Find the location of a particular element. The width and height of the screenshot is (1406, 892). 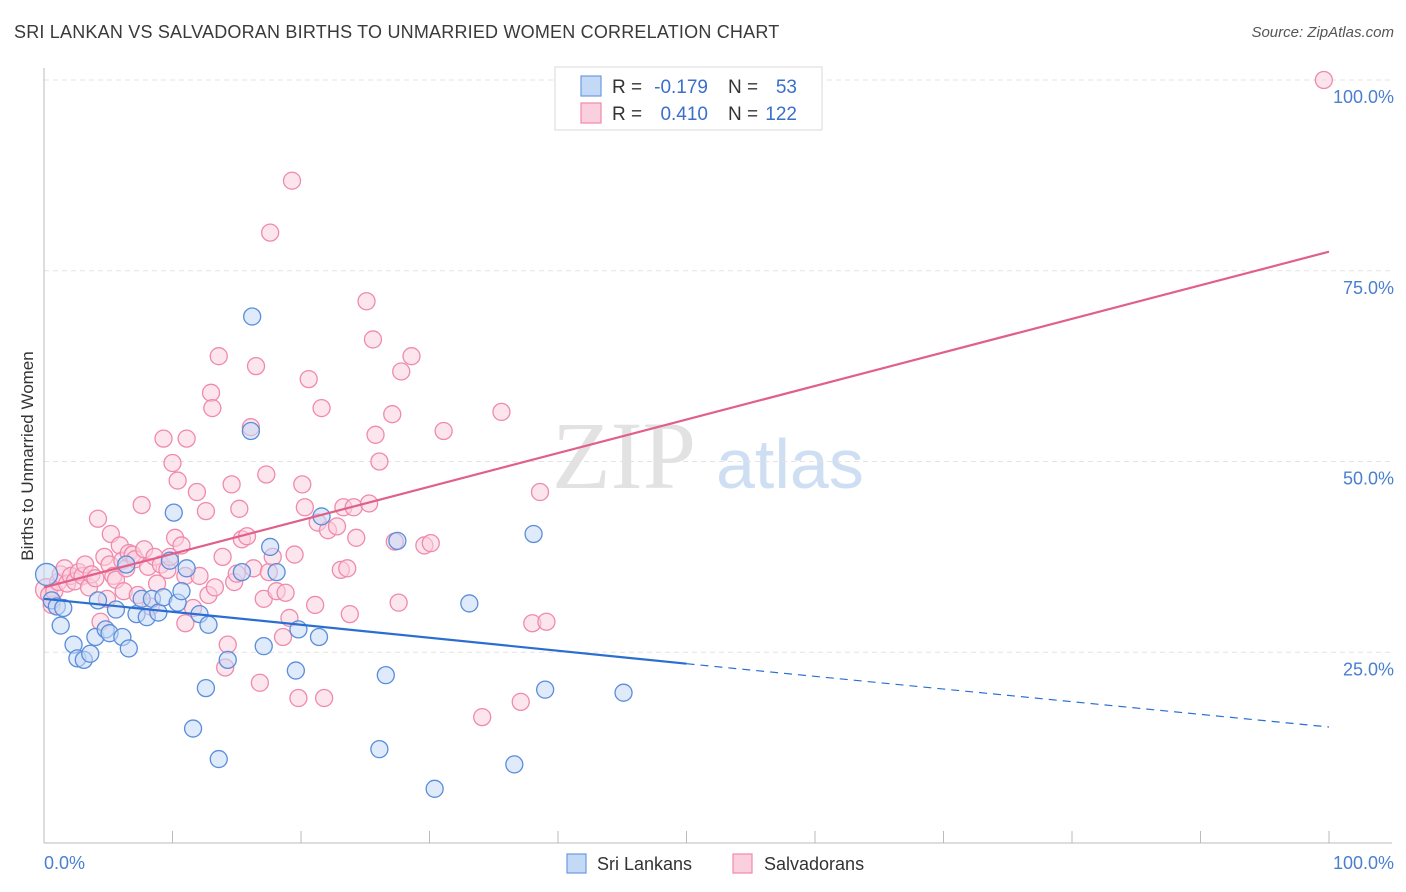

source-credit: Source: ZipAtlas.com is located at coordinates (1322, 32).